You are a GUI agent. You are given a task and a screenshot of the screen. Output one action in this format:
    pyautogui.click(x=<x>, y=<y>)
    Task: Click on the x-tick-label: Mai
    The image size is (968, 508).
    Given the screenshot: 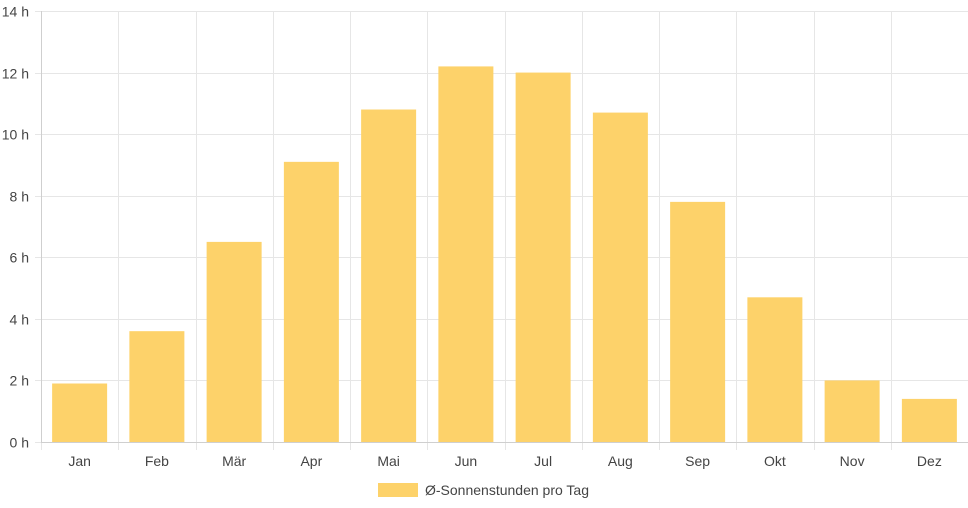 What is the action you would take?
    pyautogui.click(x=388, y=461)
    